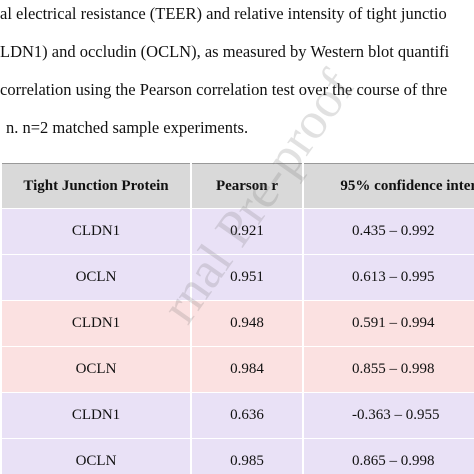 This screenshot has width=474, height=474. I want to click on table-cell: 0.591 – 0.994, so click(388, 323).